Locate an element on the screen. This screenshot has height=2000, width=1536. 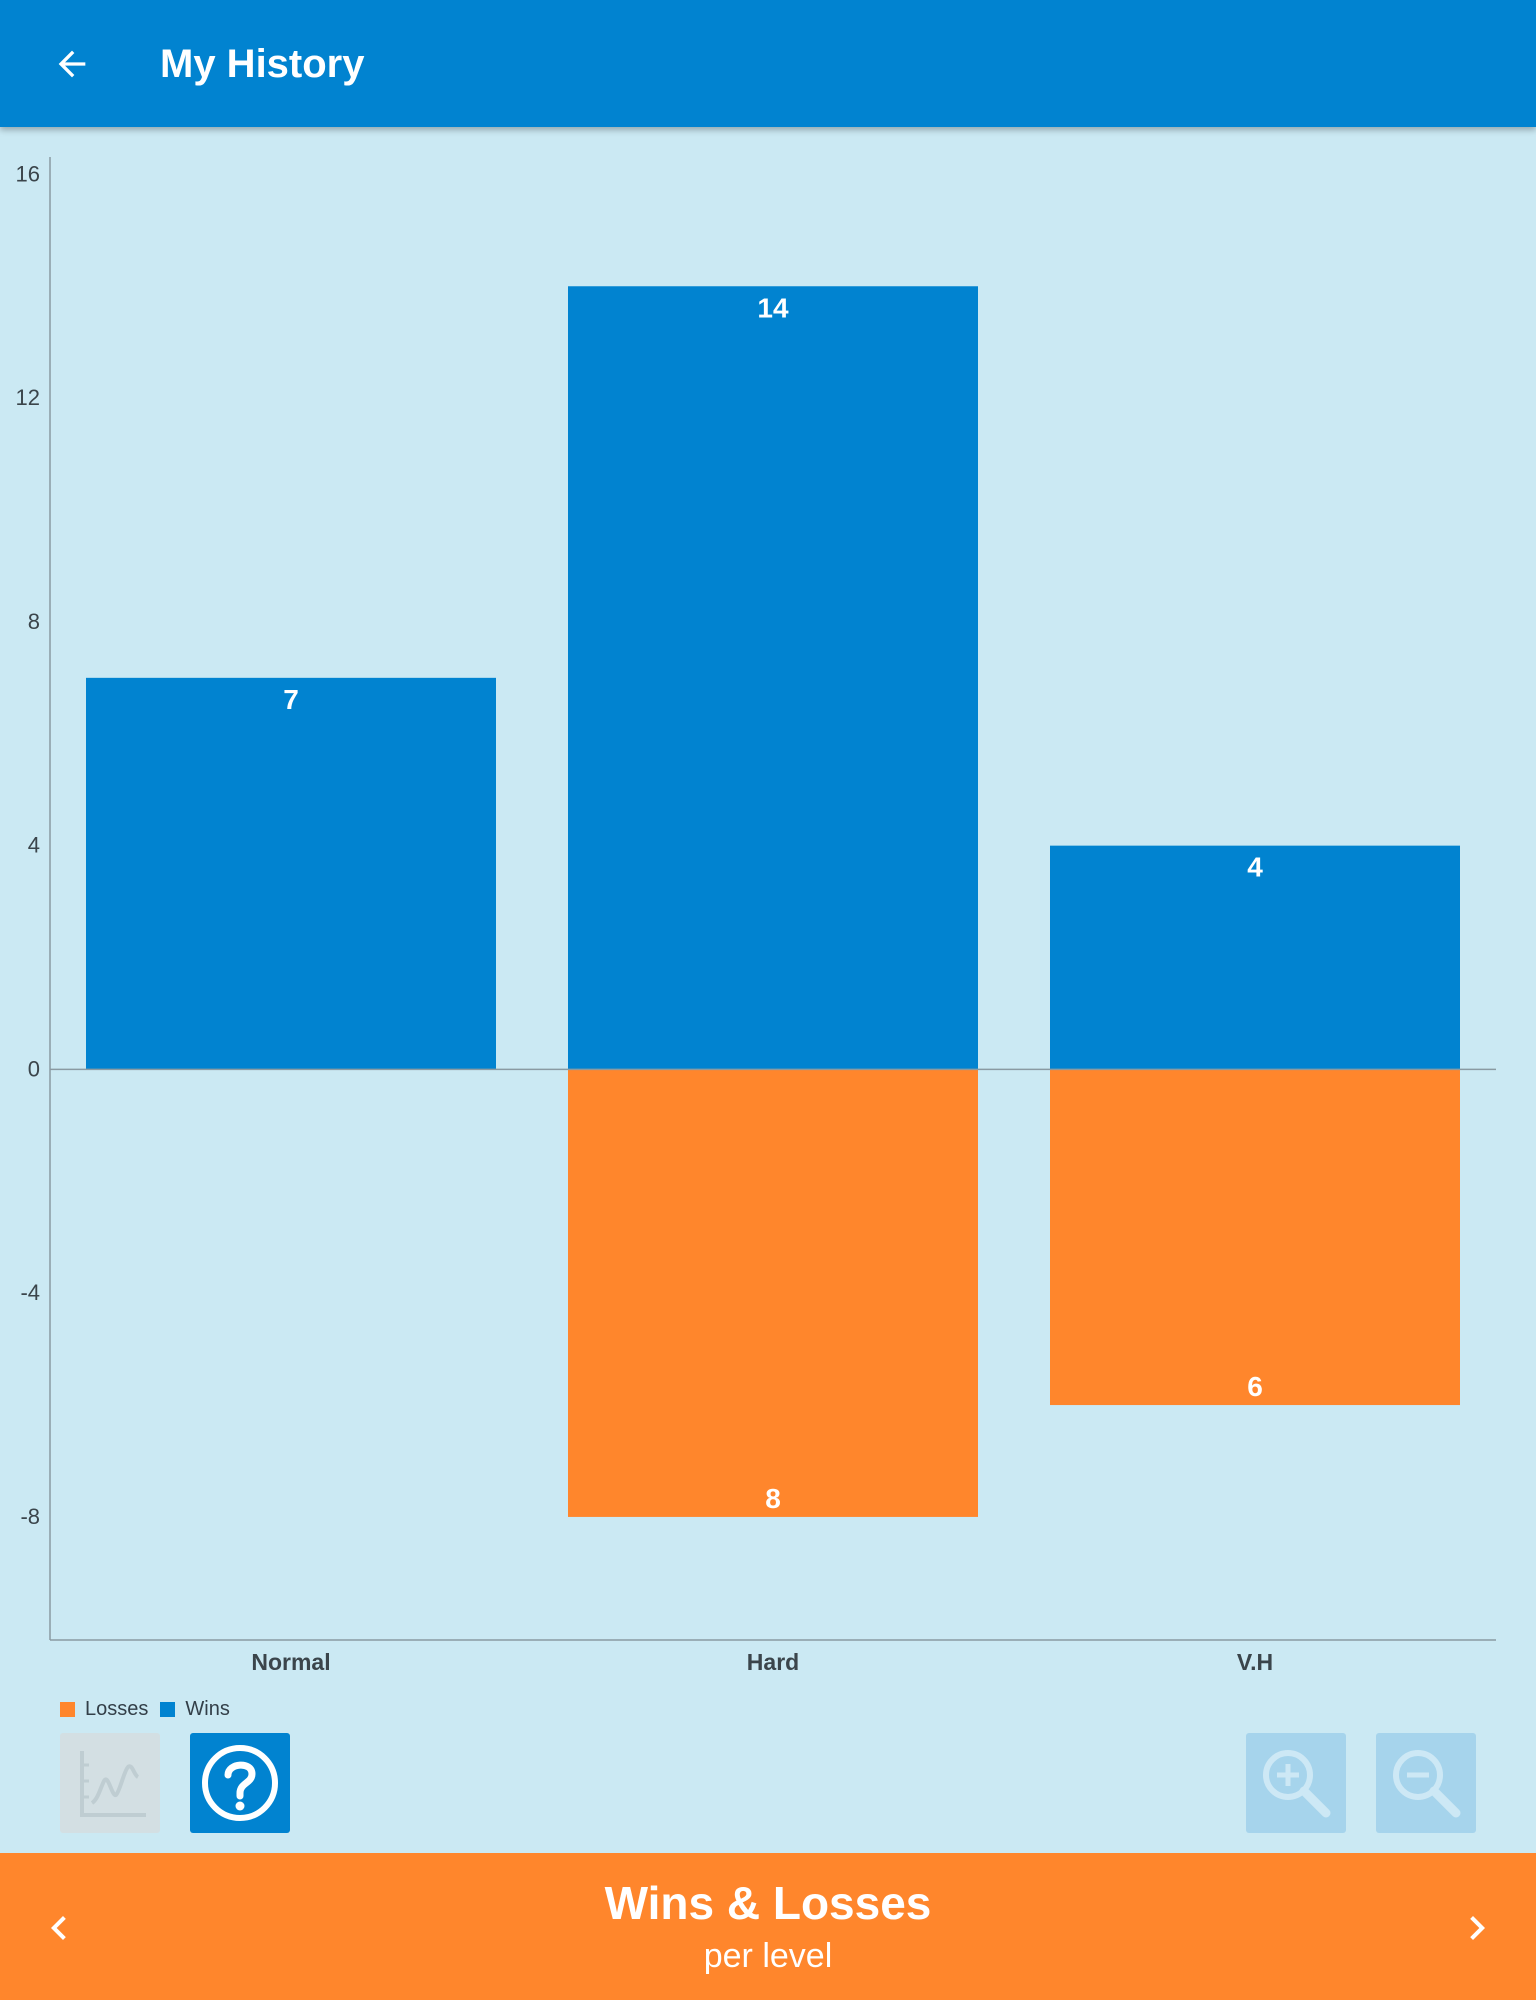
data-label-wins: 7 is located at coordinates (291, 699).